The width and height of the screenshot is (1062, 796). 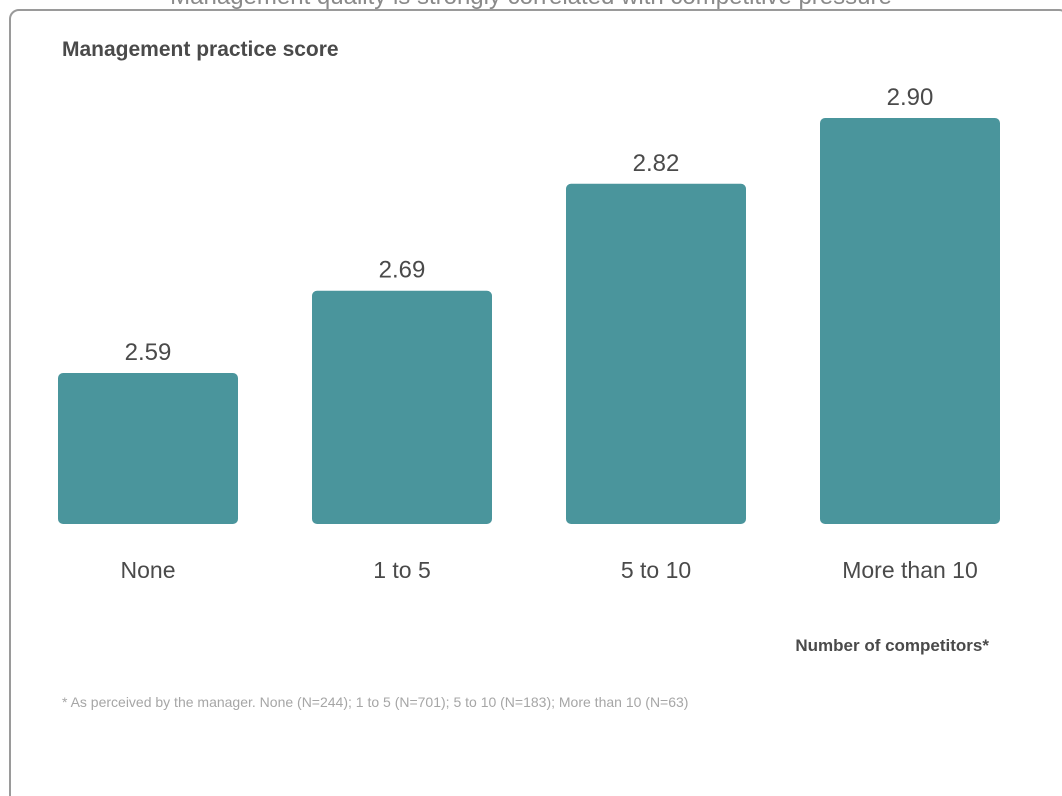 What do you see at coordinates (402, 270) in the screenshot?
I see `value-label: 2.69` at bounding box center [402, 270].